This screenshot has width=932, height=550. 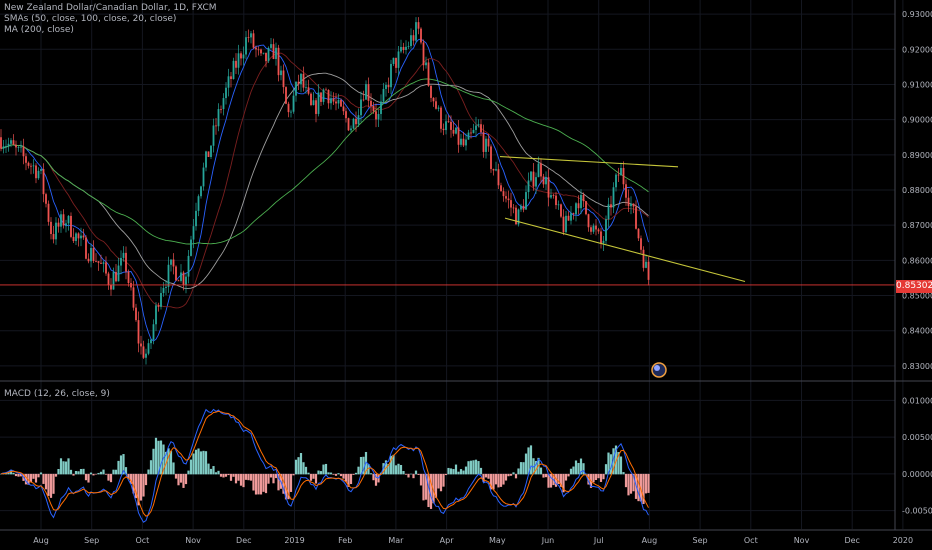 What do you see at coordinates (622, 219) in the screenshot?
I see `trendlines` at bounding box center [622, 219].